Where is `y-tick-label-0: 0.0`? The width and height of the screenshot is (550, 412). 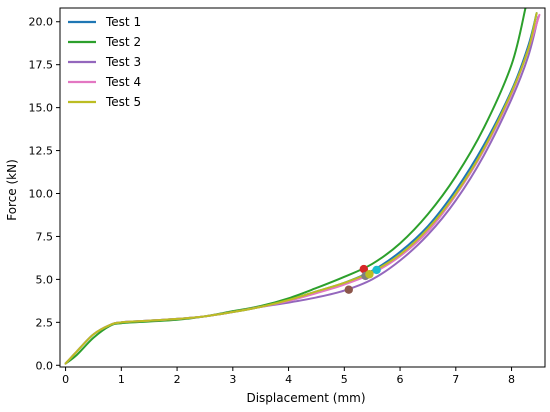
y-tick-label-0: 0.0 is located at coordinates (45, 365).